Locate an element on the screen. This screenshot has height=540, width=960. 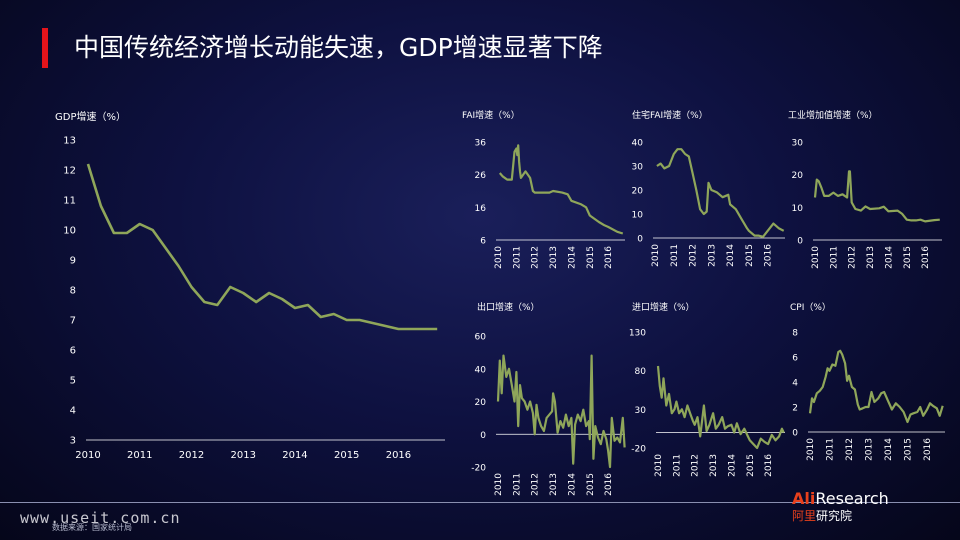
logo-cn-a: 阿里 is located at coordinates (804, 516).